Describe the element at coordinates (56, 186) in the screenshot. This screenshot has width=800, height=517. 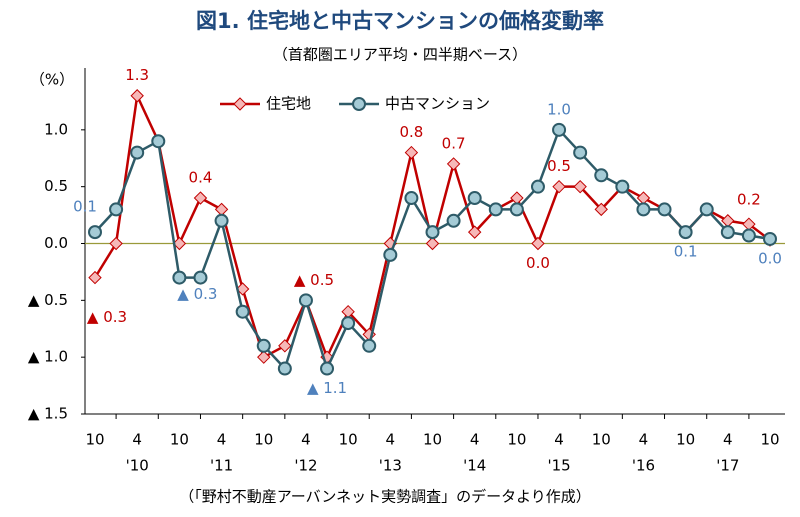
I see `y-tick-label: 0.5` at that location.